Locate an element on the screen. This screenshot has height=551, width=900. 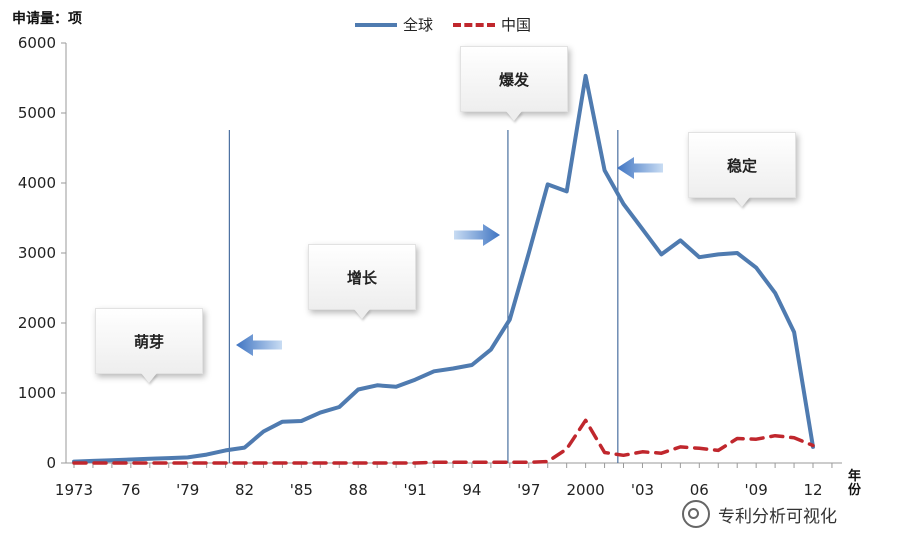
x-tick-label: 88 is located at coordinates (358, 490).